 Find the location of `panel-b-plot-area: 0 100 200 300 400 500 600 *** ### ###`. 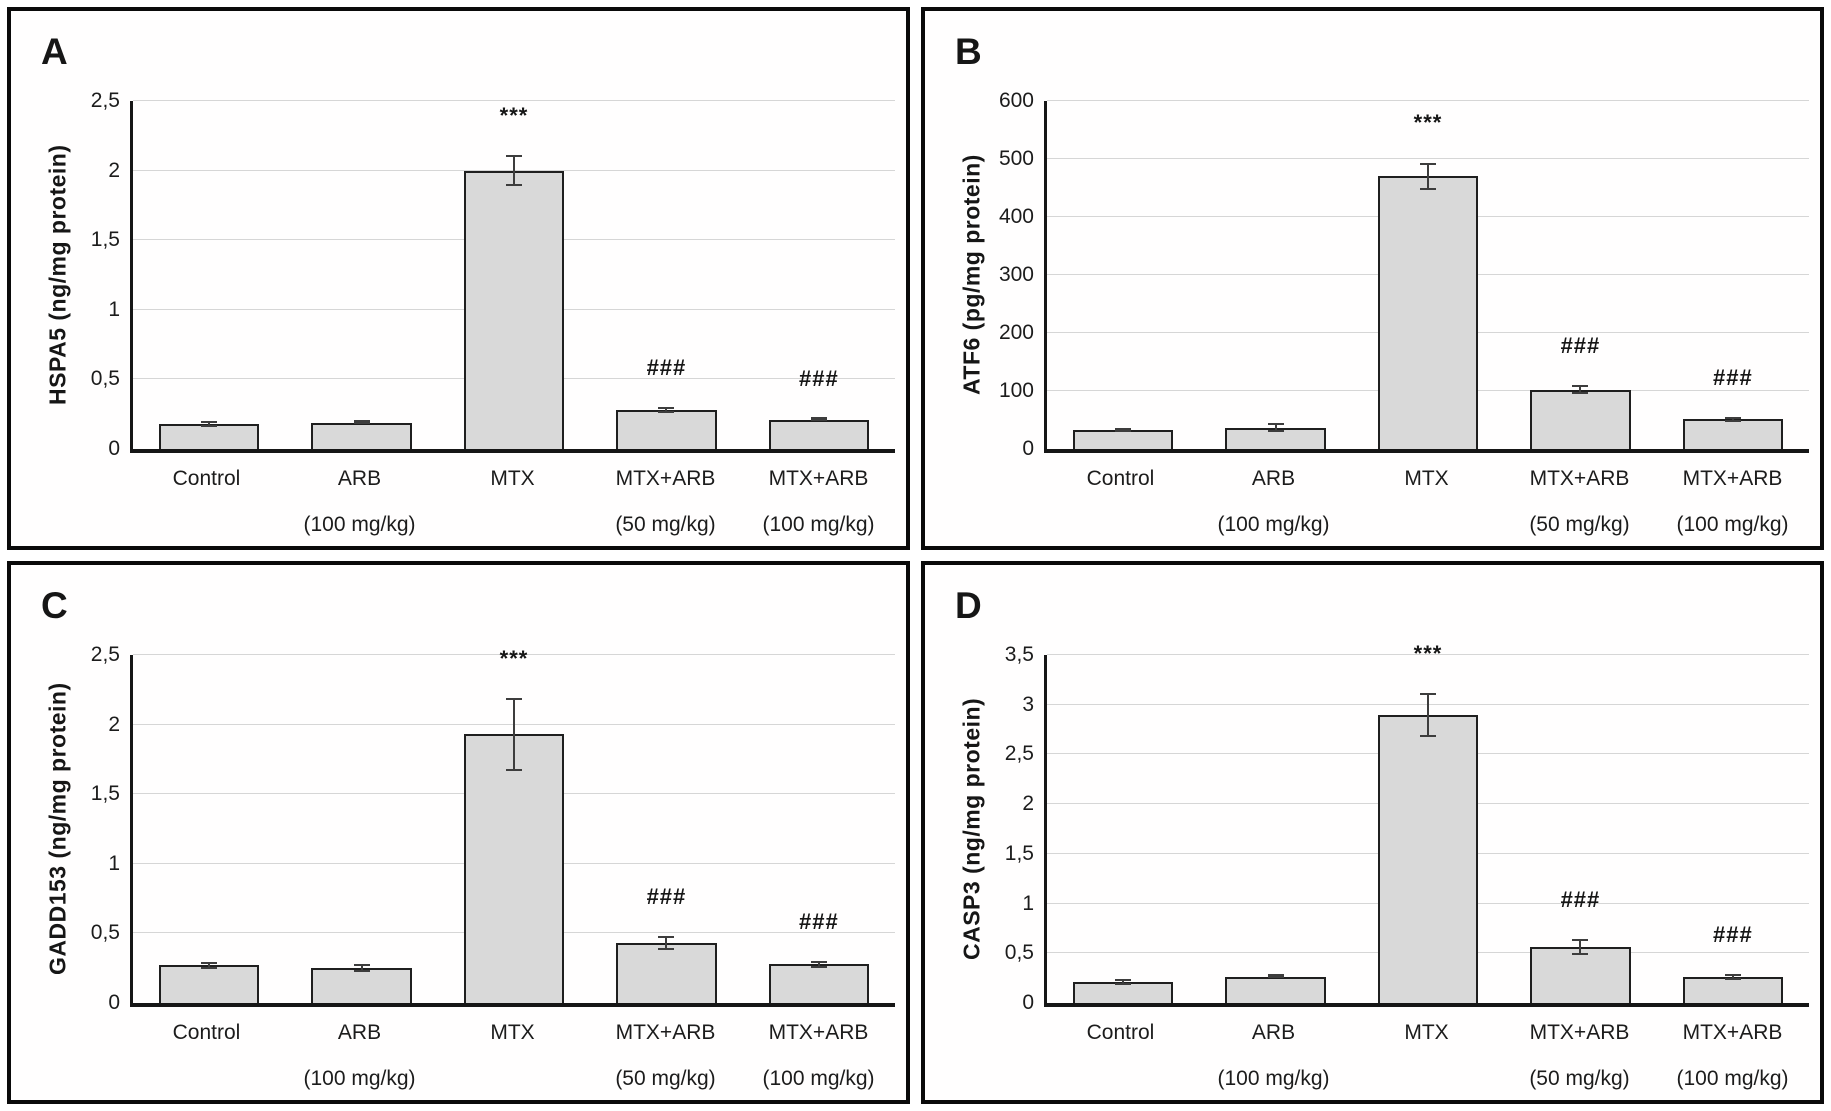

panel-b-plot-area: 0 100 200 300 400 500 600 *** ### ### is located at coordinates (1404, 275).